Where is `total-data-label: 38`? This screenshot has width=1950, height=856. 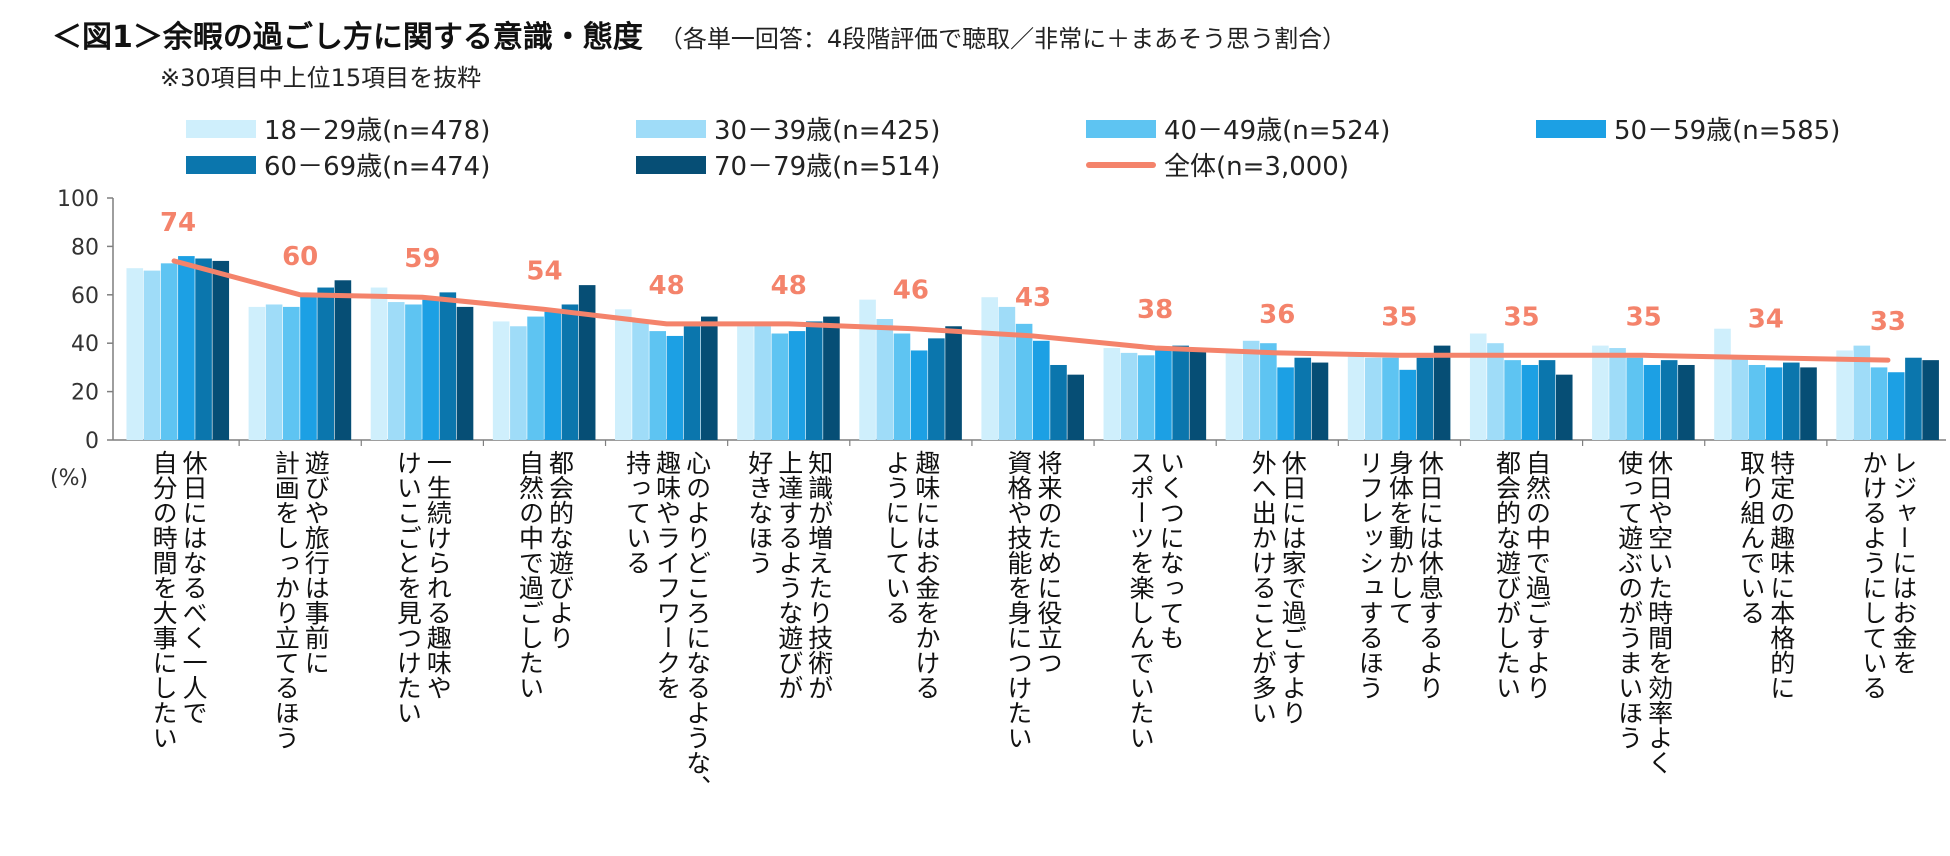
total-data-label: 38 is located at coordinates (1155, 310).